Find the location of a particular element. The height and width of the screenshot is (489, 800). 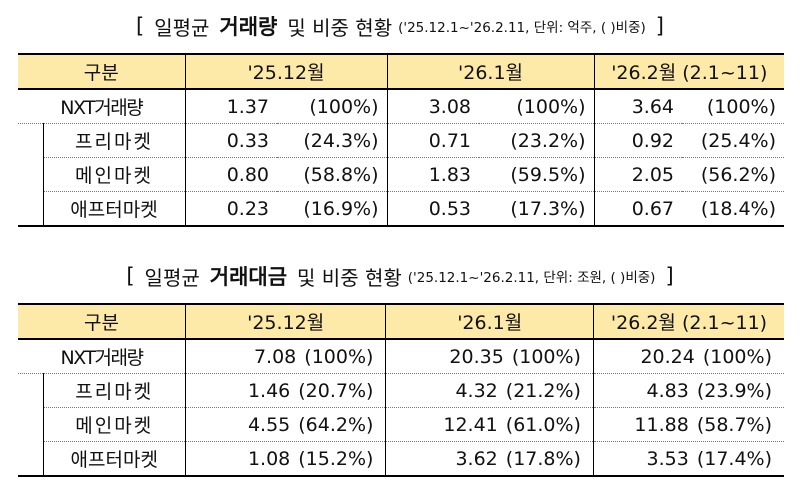

feb-share: (56.2%) is located at coordinates (733, 174).